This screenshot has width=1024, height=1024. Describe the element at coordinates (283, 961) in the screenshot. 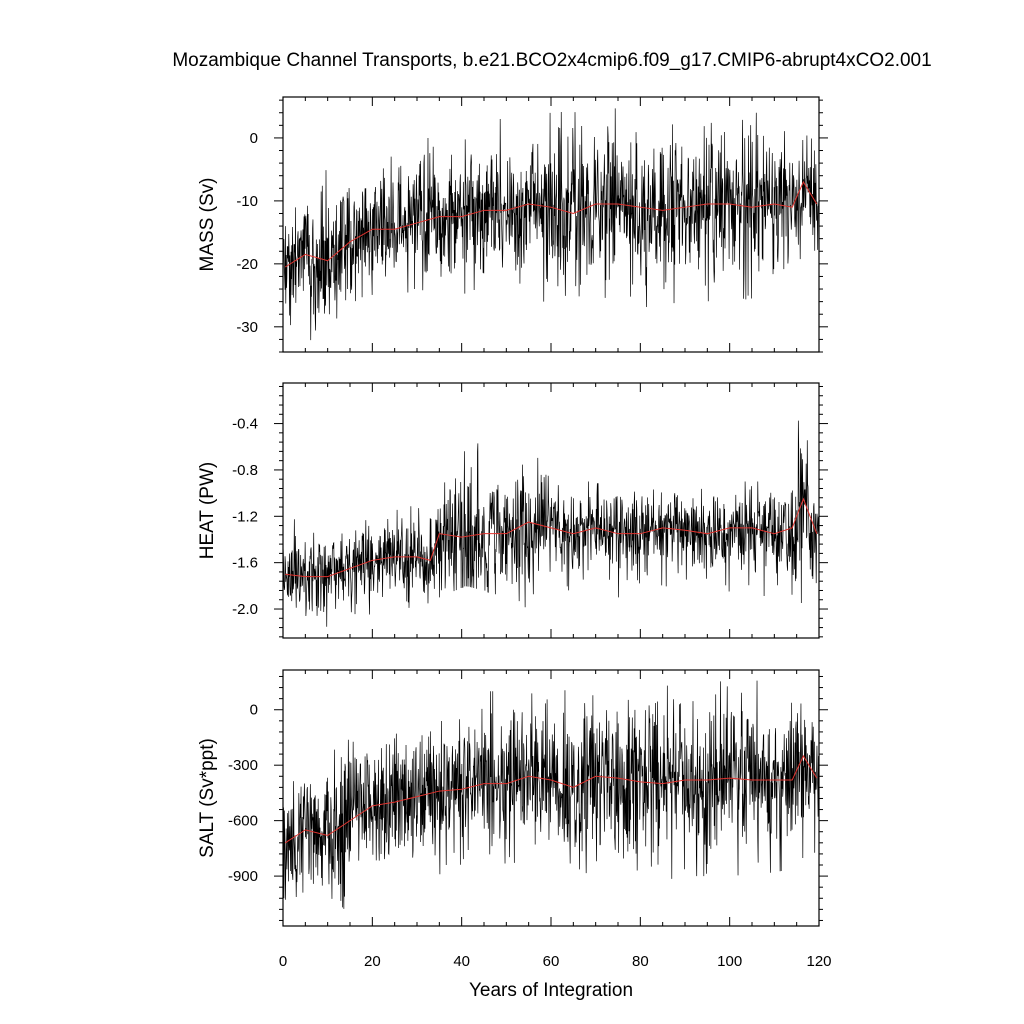

I see `x-tick-label: 0` at that location.